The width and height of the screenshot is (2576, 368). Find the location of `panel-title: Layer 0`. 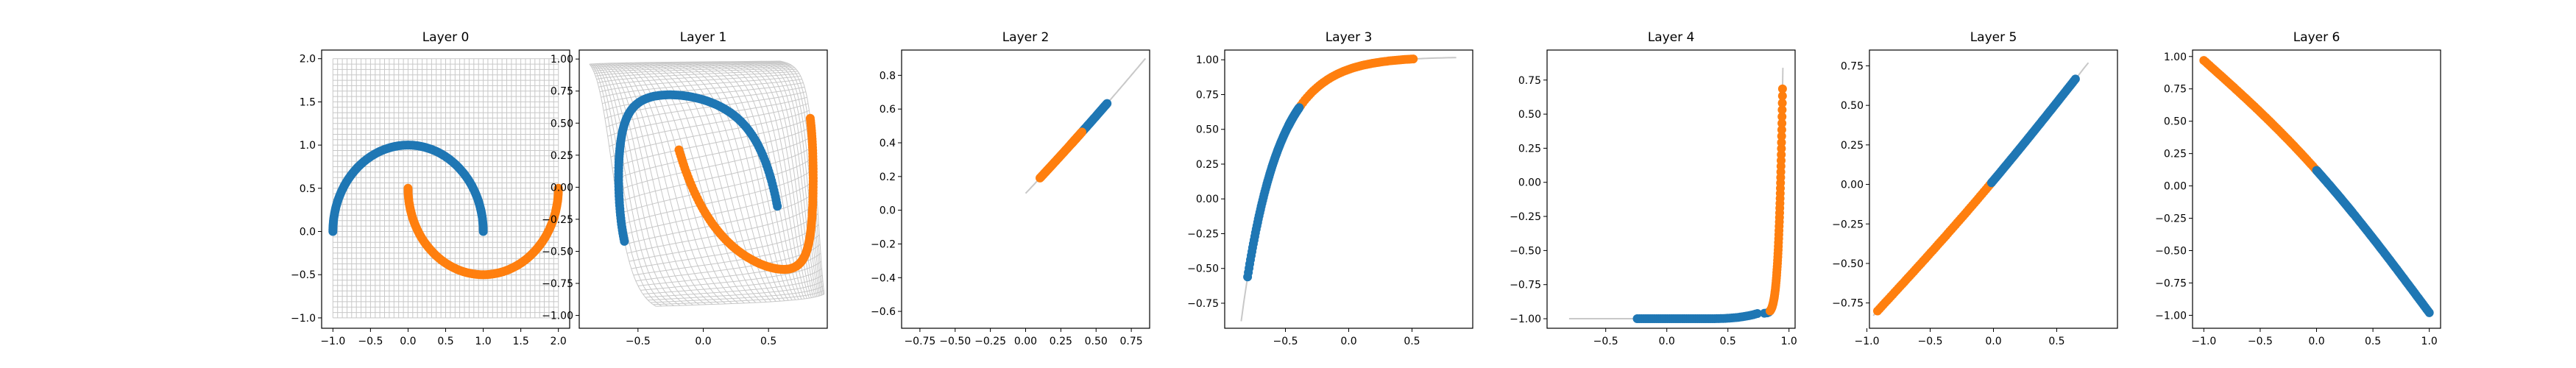

panel-title: Layer 0 is located at coordinates (446, 37).